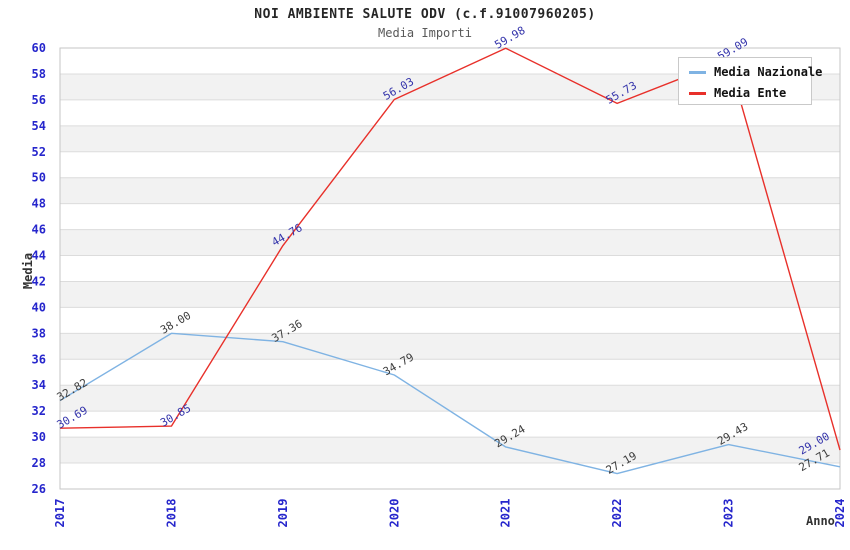 The height and width of the screenshot is (550, 850). Describe the element at coordinates (171, 513) in the screenshot. I see `svg-text: 2018` at that location.